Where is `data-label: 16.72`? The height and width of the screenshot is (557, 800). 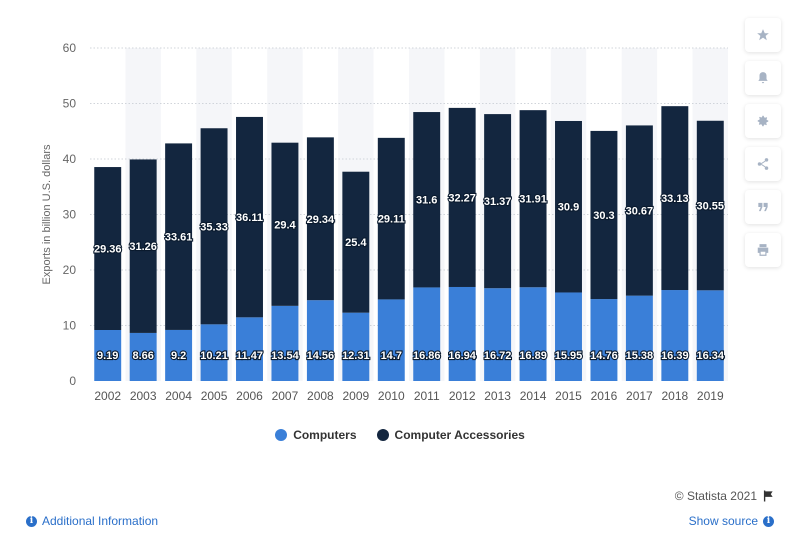 data-label: 16.72 is located at coordinates (498, 356).